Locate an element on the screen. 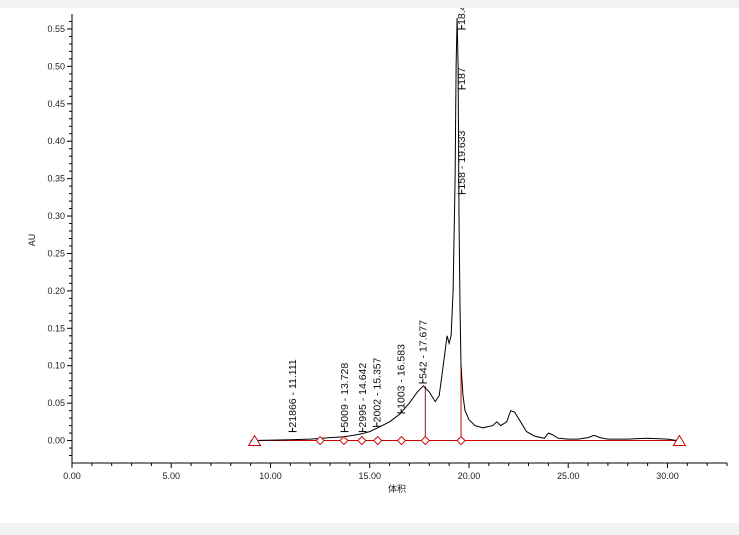  peak-annotation-label: 21866 - 11.111 is located at coordinates (293, 393).